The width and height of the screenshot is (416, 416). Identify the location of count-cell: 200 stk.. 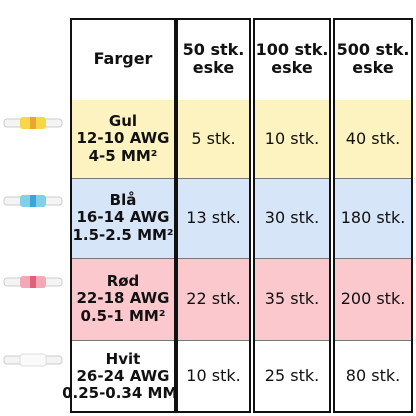
(373, 299).